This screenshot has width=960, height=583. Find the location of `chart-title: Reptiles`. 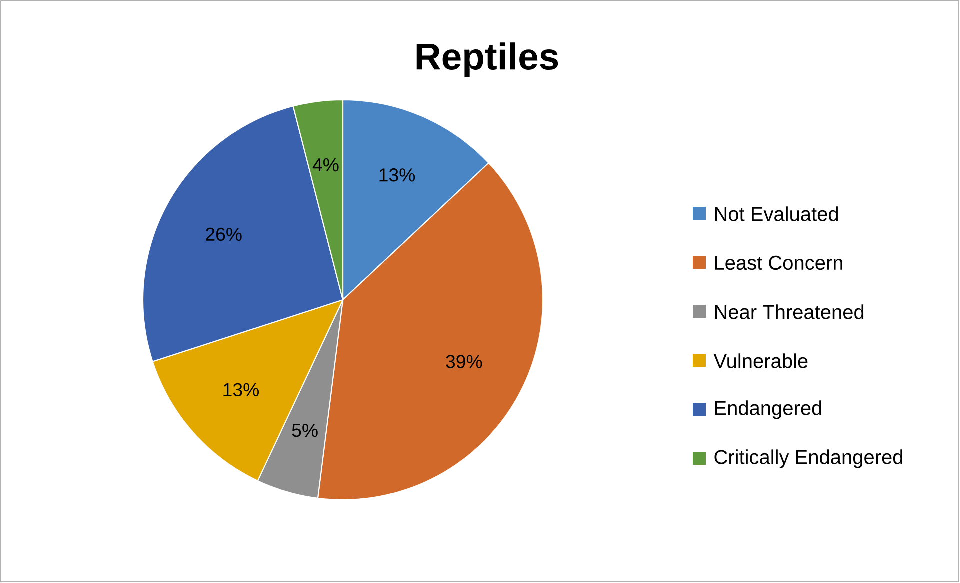

chart-title: Reptiles is located at coordinates (487, 60).